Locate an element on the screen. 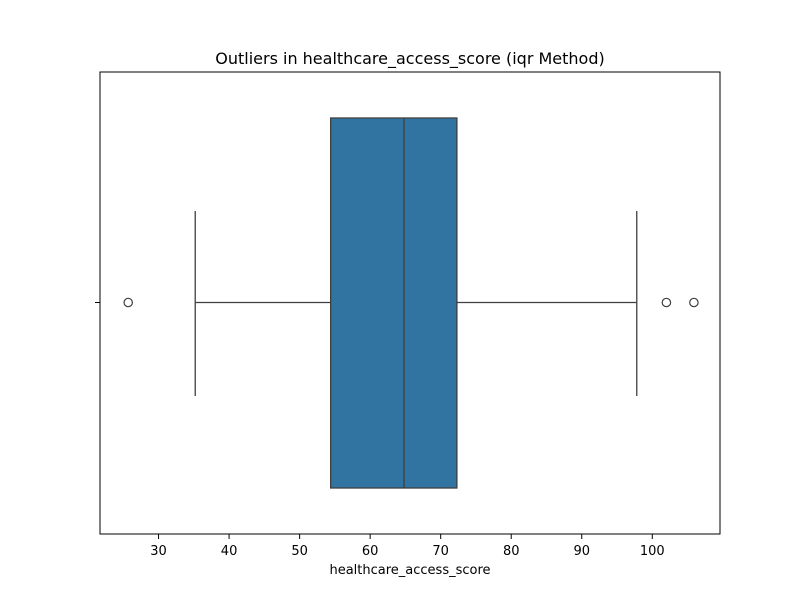 The width and height of the screenshot is (800, 600). x-tick-label: 100 is located at coordinates (652, 551).